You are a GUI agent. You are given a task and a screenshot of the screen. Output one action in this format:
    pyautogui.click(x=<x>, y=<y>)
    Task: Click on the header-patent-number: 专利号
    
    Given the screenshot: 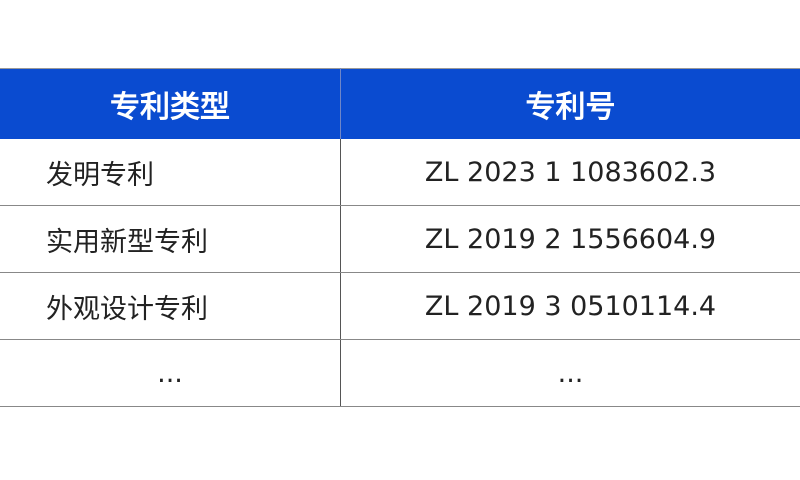 What is the action you would take?
    pyautogui.click(x=570, y=103)
    